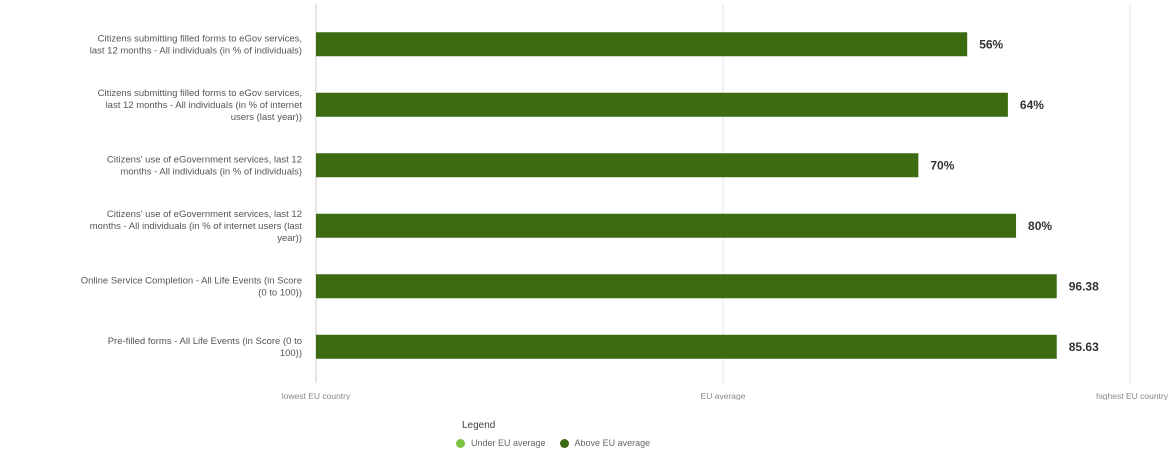 The width and height of the screenshot is (1173, 457). I want to click on value-label-4: 96.38, so click(1084, 286).